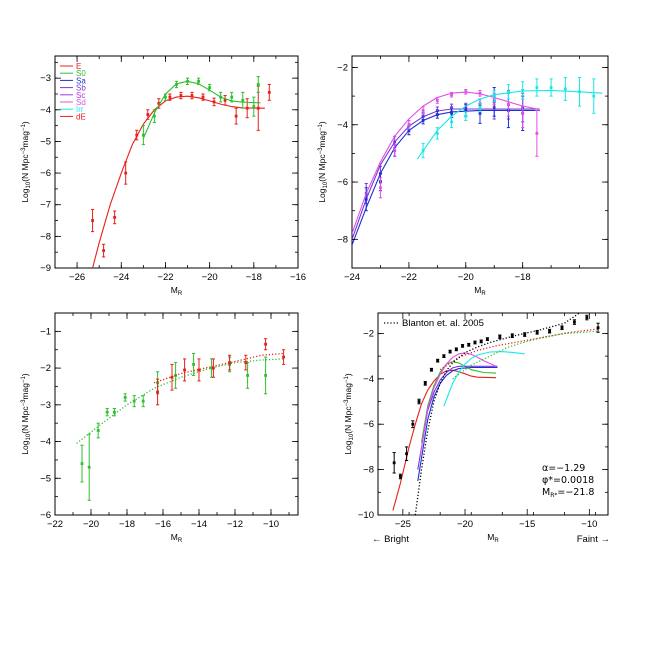  I want to click on x-tick-label: −25, so click(403, 524).